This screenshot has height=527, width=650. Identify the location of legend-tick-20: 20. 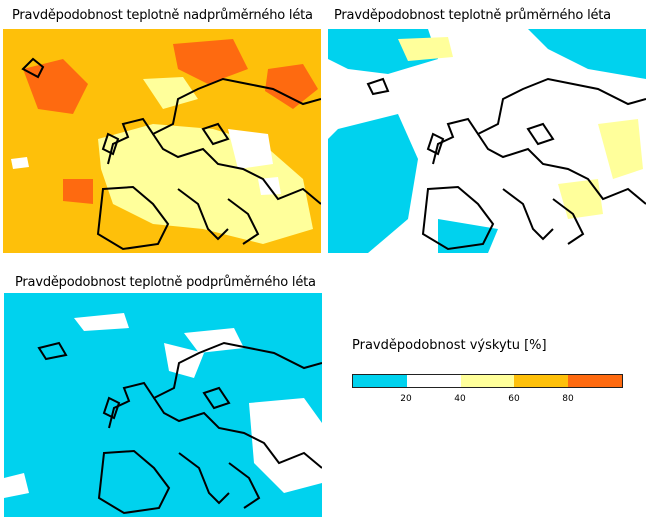
(406, 399).